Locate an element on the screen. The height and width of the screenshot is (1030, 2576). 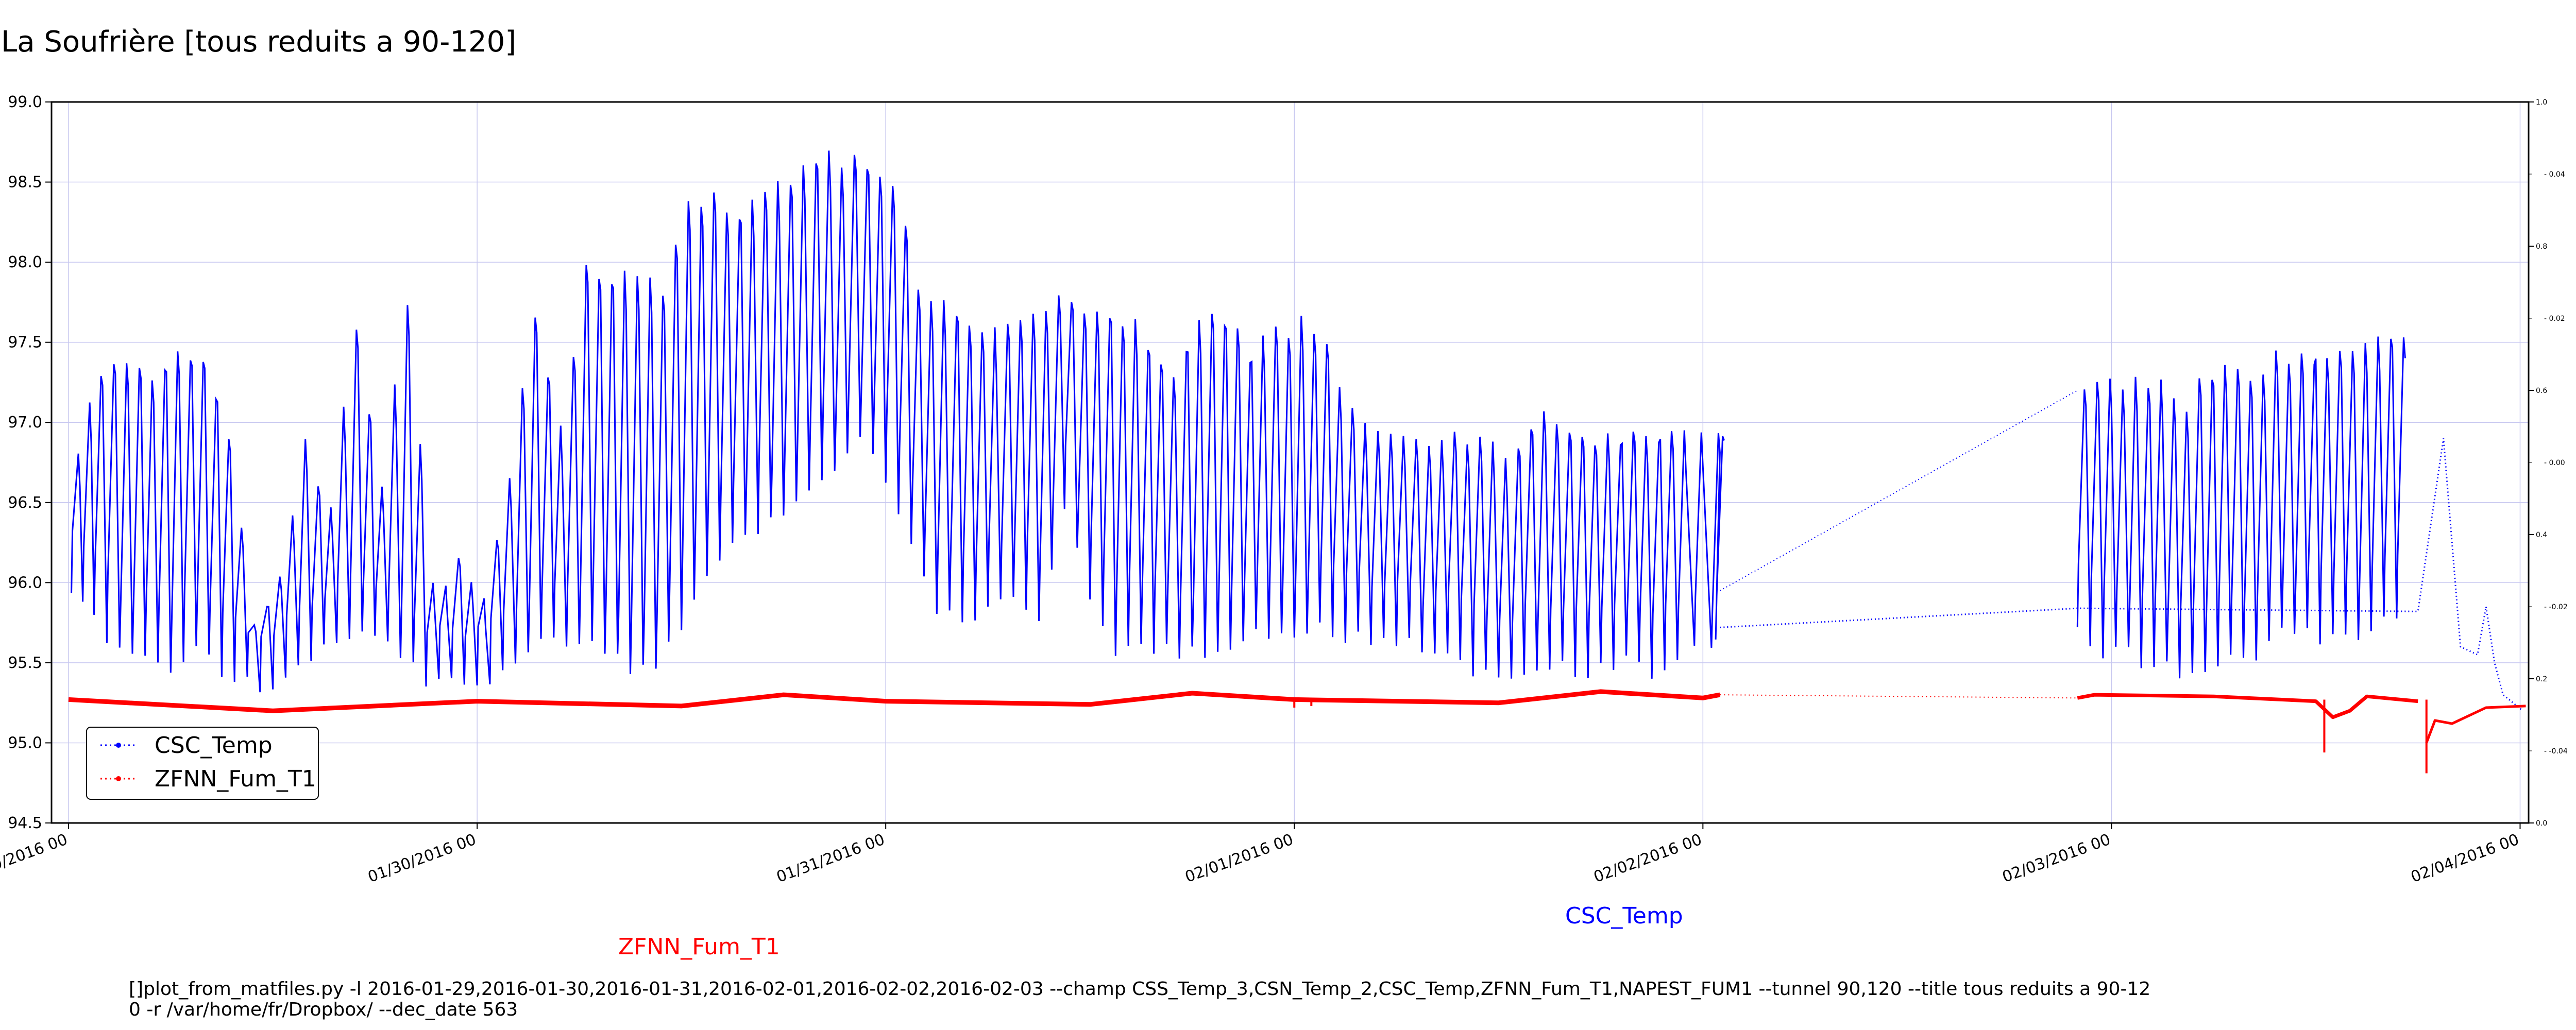
rtick-major-label-5: 1.0 is located at coordinates (2541, 102).